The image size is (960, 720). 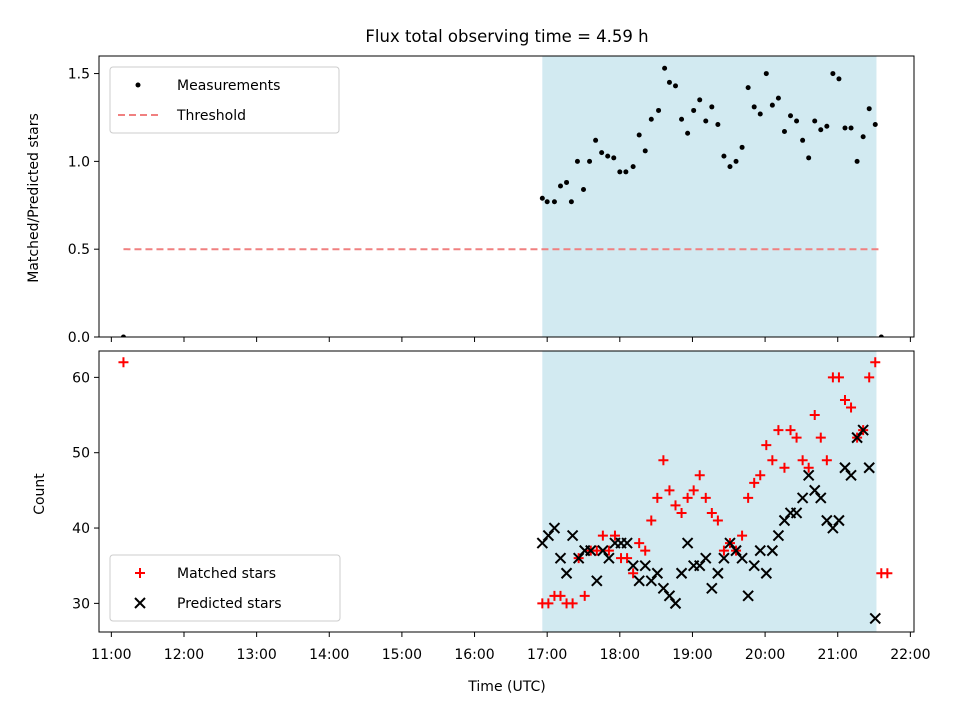 I want to click on bottom-ylabel: Count, so click(x=40, y=494).